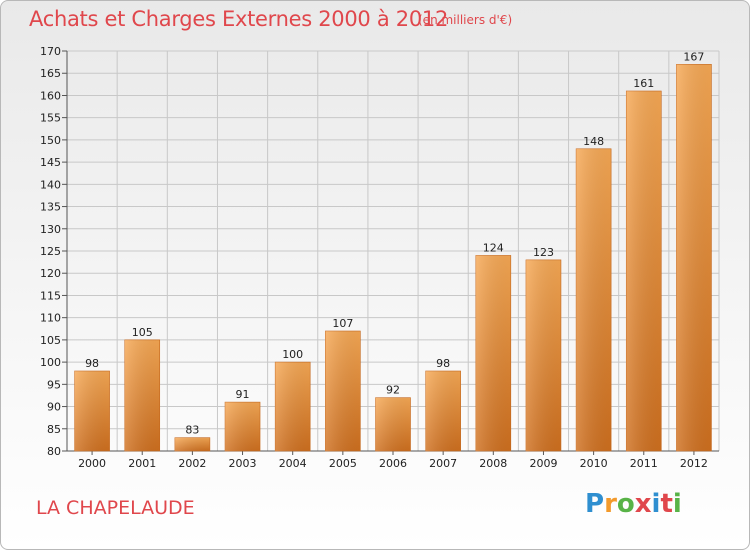 The width and height of the screenshot is (750, 550). What do you see at coordinates (54, 429) in the screenshot?
I see `y-tick-label: 85` at bounding box center [54, 429].